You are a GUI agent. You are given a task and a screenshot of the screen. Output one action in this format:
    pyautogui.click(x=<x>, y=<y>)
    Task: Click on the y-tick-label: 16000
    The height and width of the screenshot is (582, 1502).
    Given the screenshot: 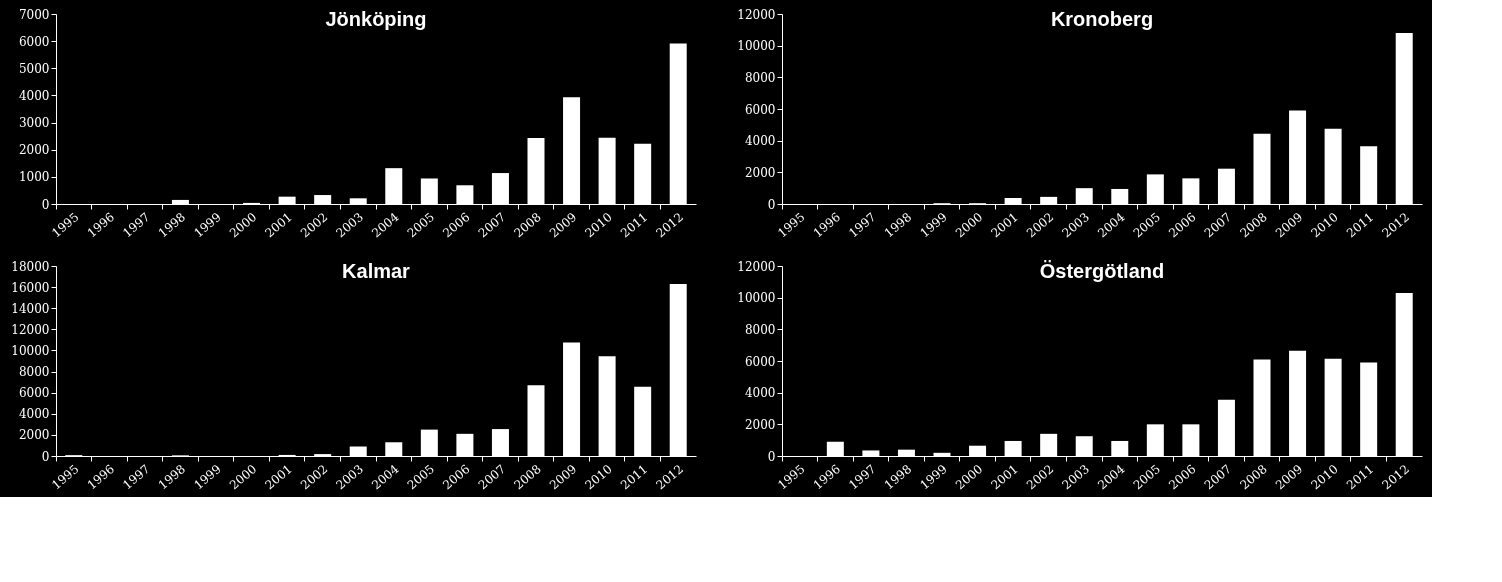 What is the action you would take?
    pyautogui.click(x=30, y=287)
    